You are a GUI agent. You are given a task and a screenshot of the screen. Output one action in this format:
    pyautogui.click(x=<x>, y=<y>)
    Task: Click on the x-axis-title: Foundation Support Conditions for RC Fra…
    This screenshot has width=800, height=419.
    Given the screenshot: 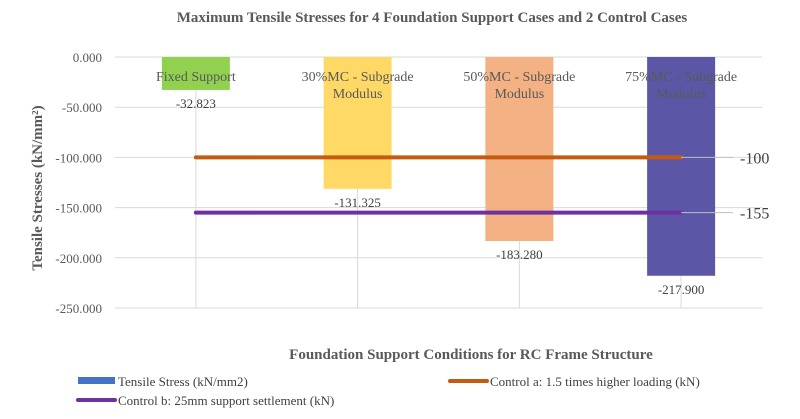 What is the action you would take?
    pyautogui.click(x=471, y=355)
    